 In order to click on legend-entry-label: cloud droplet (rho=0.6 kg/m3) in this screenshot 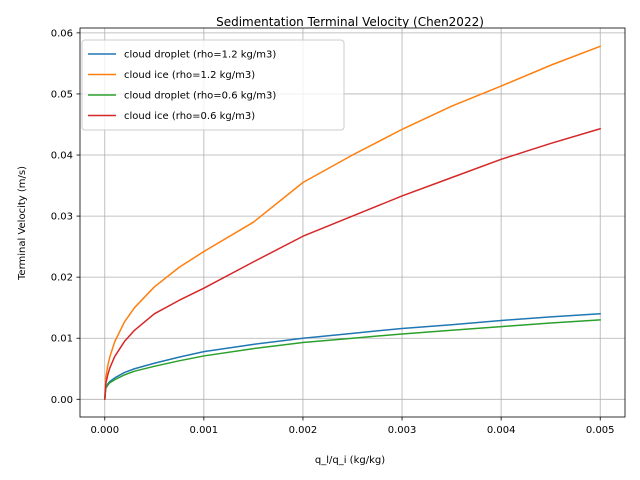, I will do `click(200, 96)`.